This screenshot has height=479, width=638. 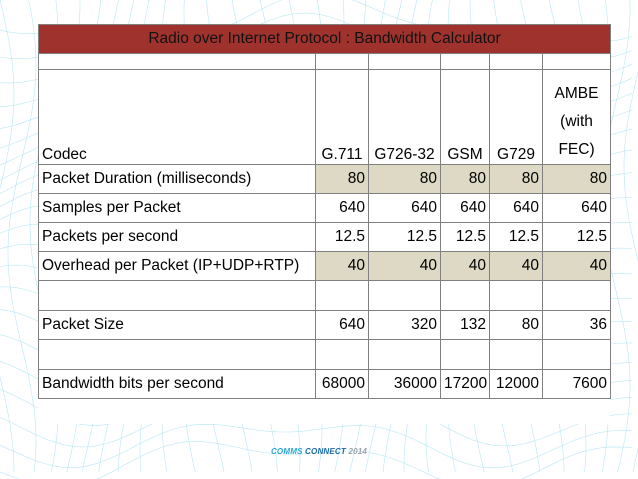 I want to click on table-row: Packet Size 640 320 132 80 36, so click(x=325, y=325).